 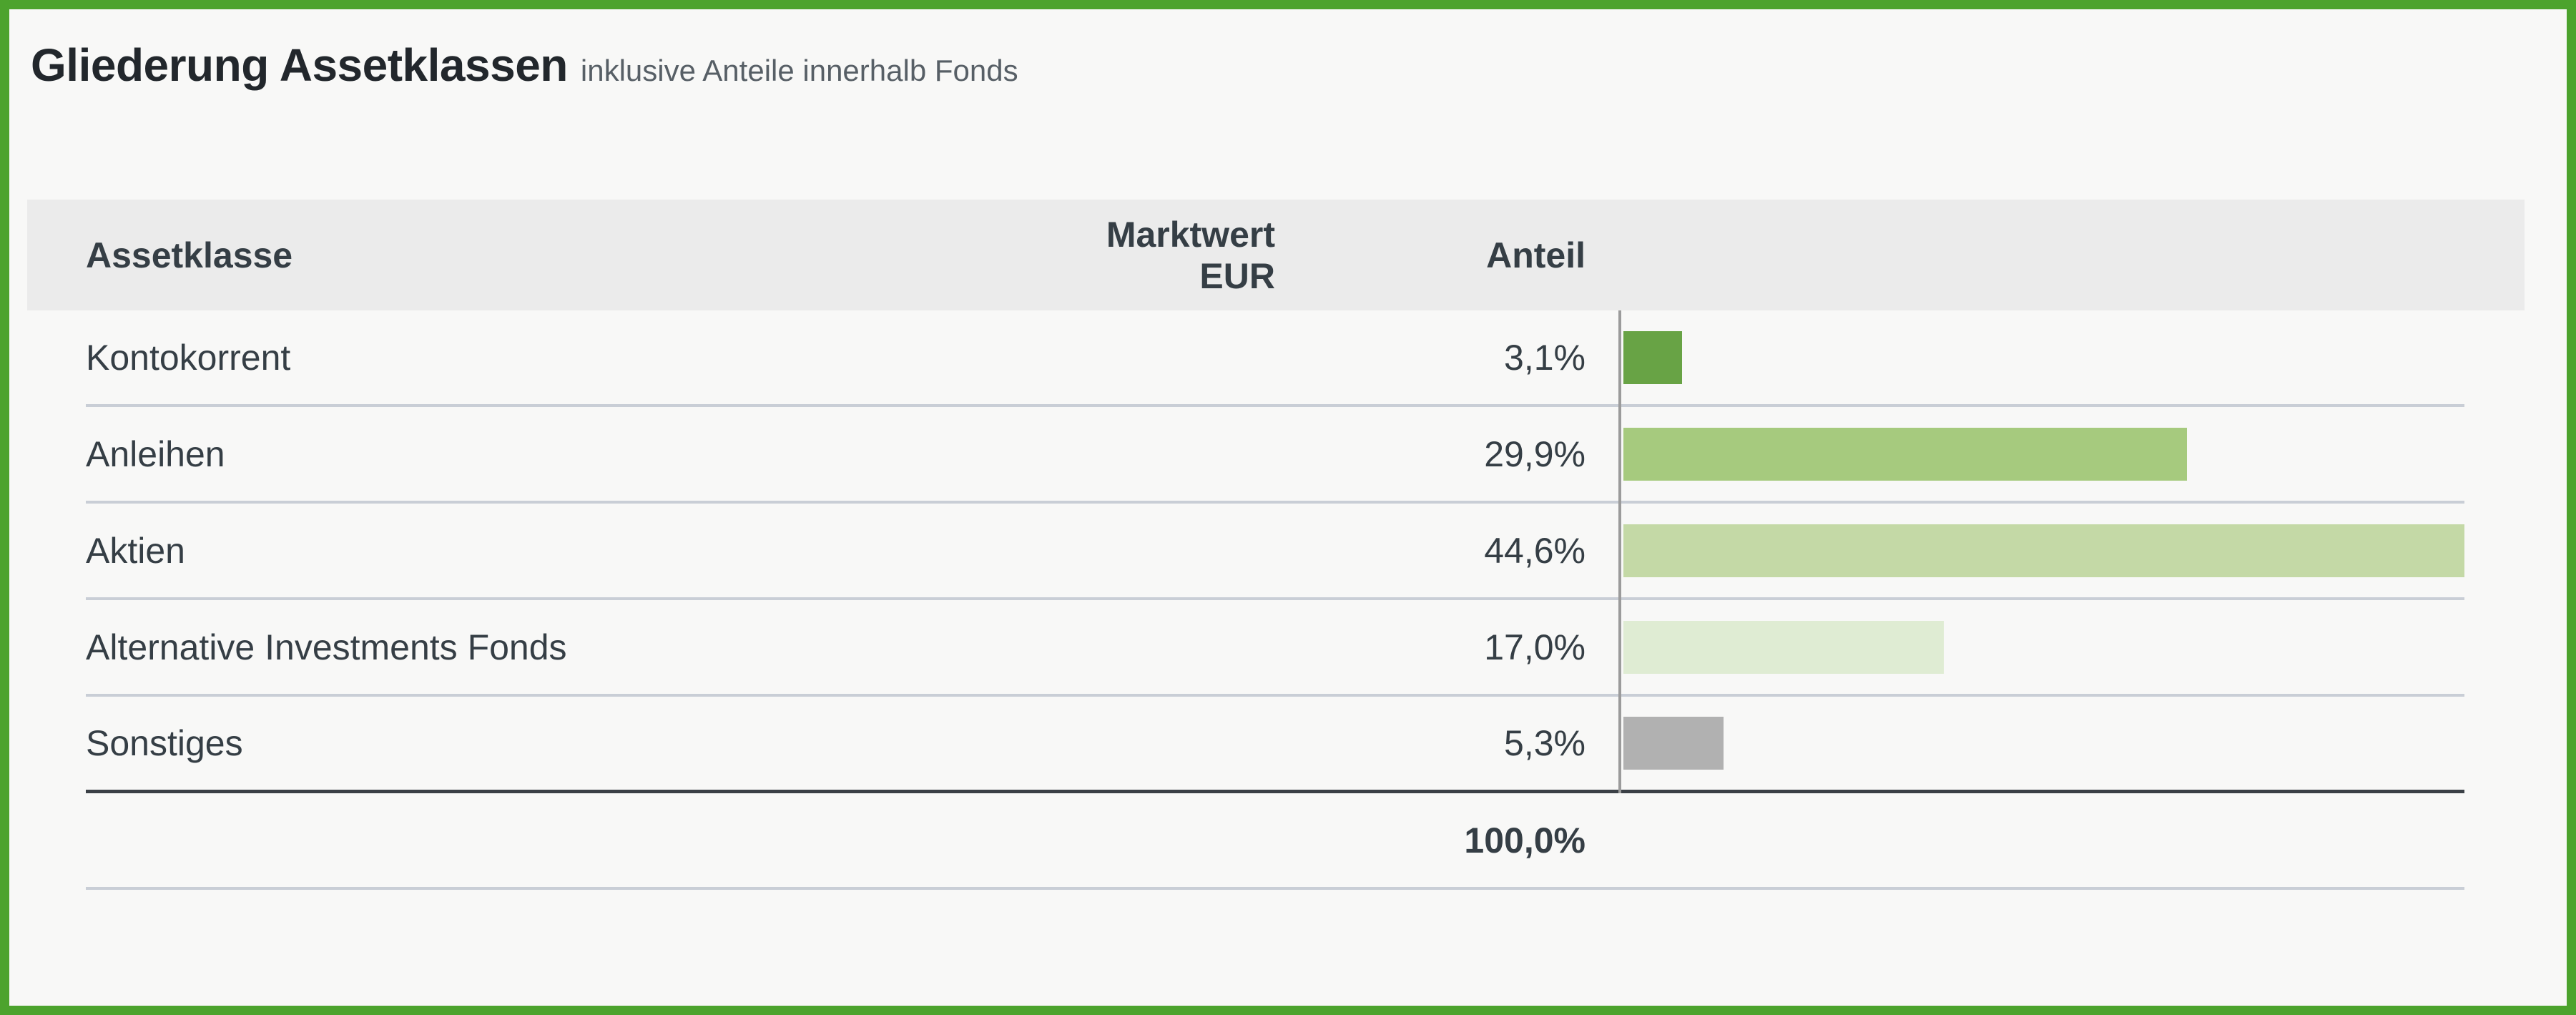 What do you see at coordinates (326, 647) in the screenshot?
I see `assetklasse-label: Alternative Investments Fonds` at bounding box center [326, 647].